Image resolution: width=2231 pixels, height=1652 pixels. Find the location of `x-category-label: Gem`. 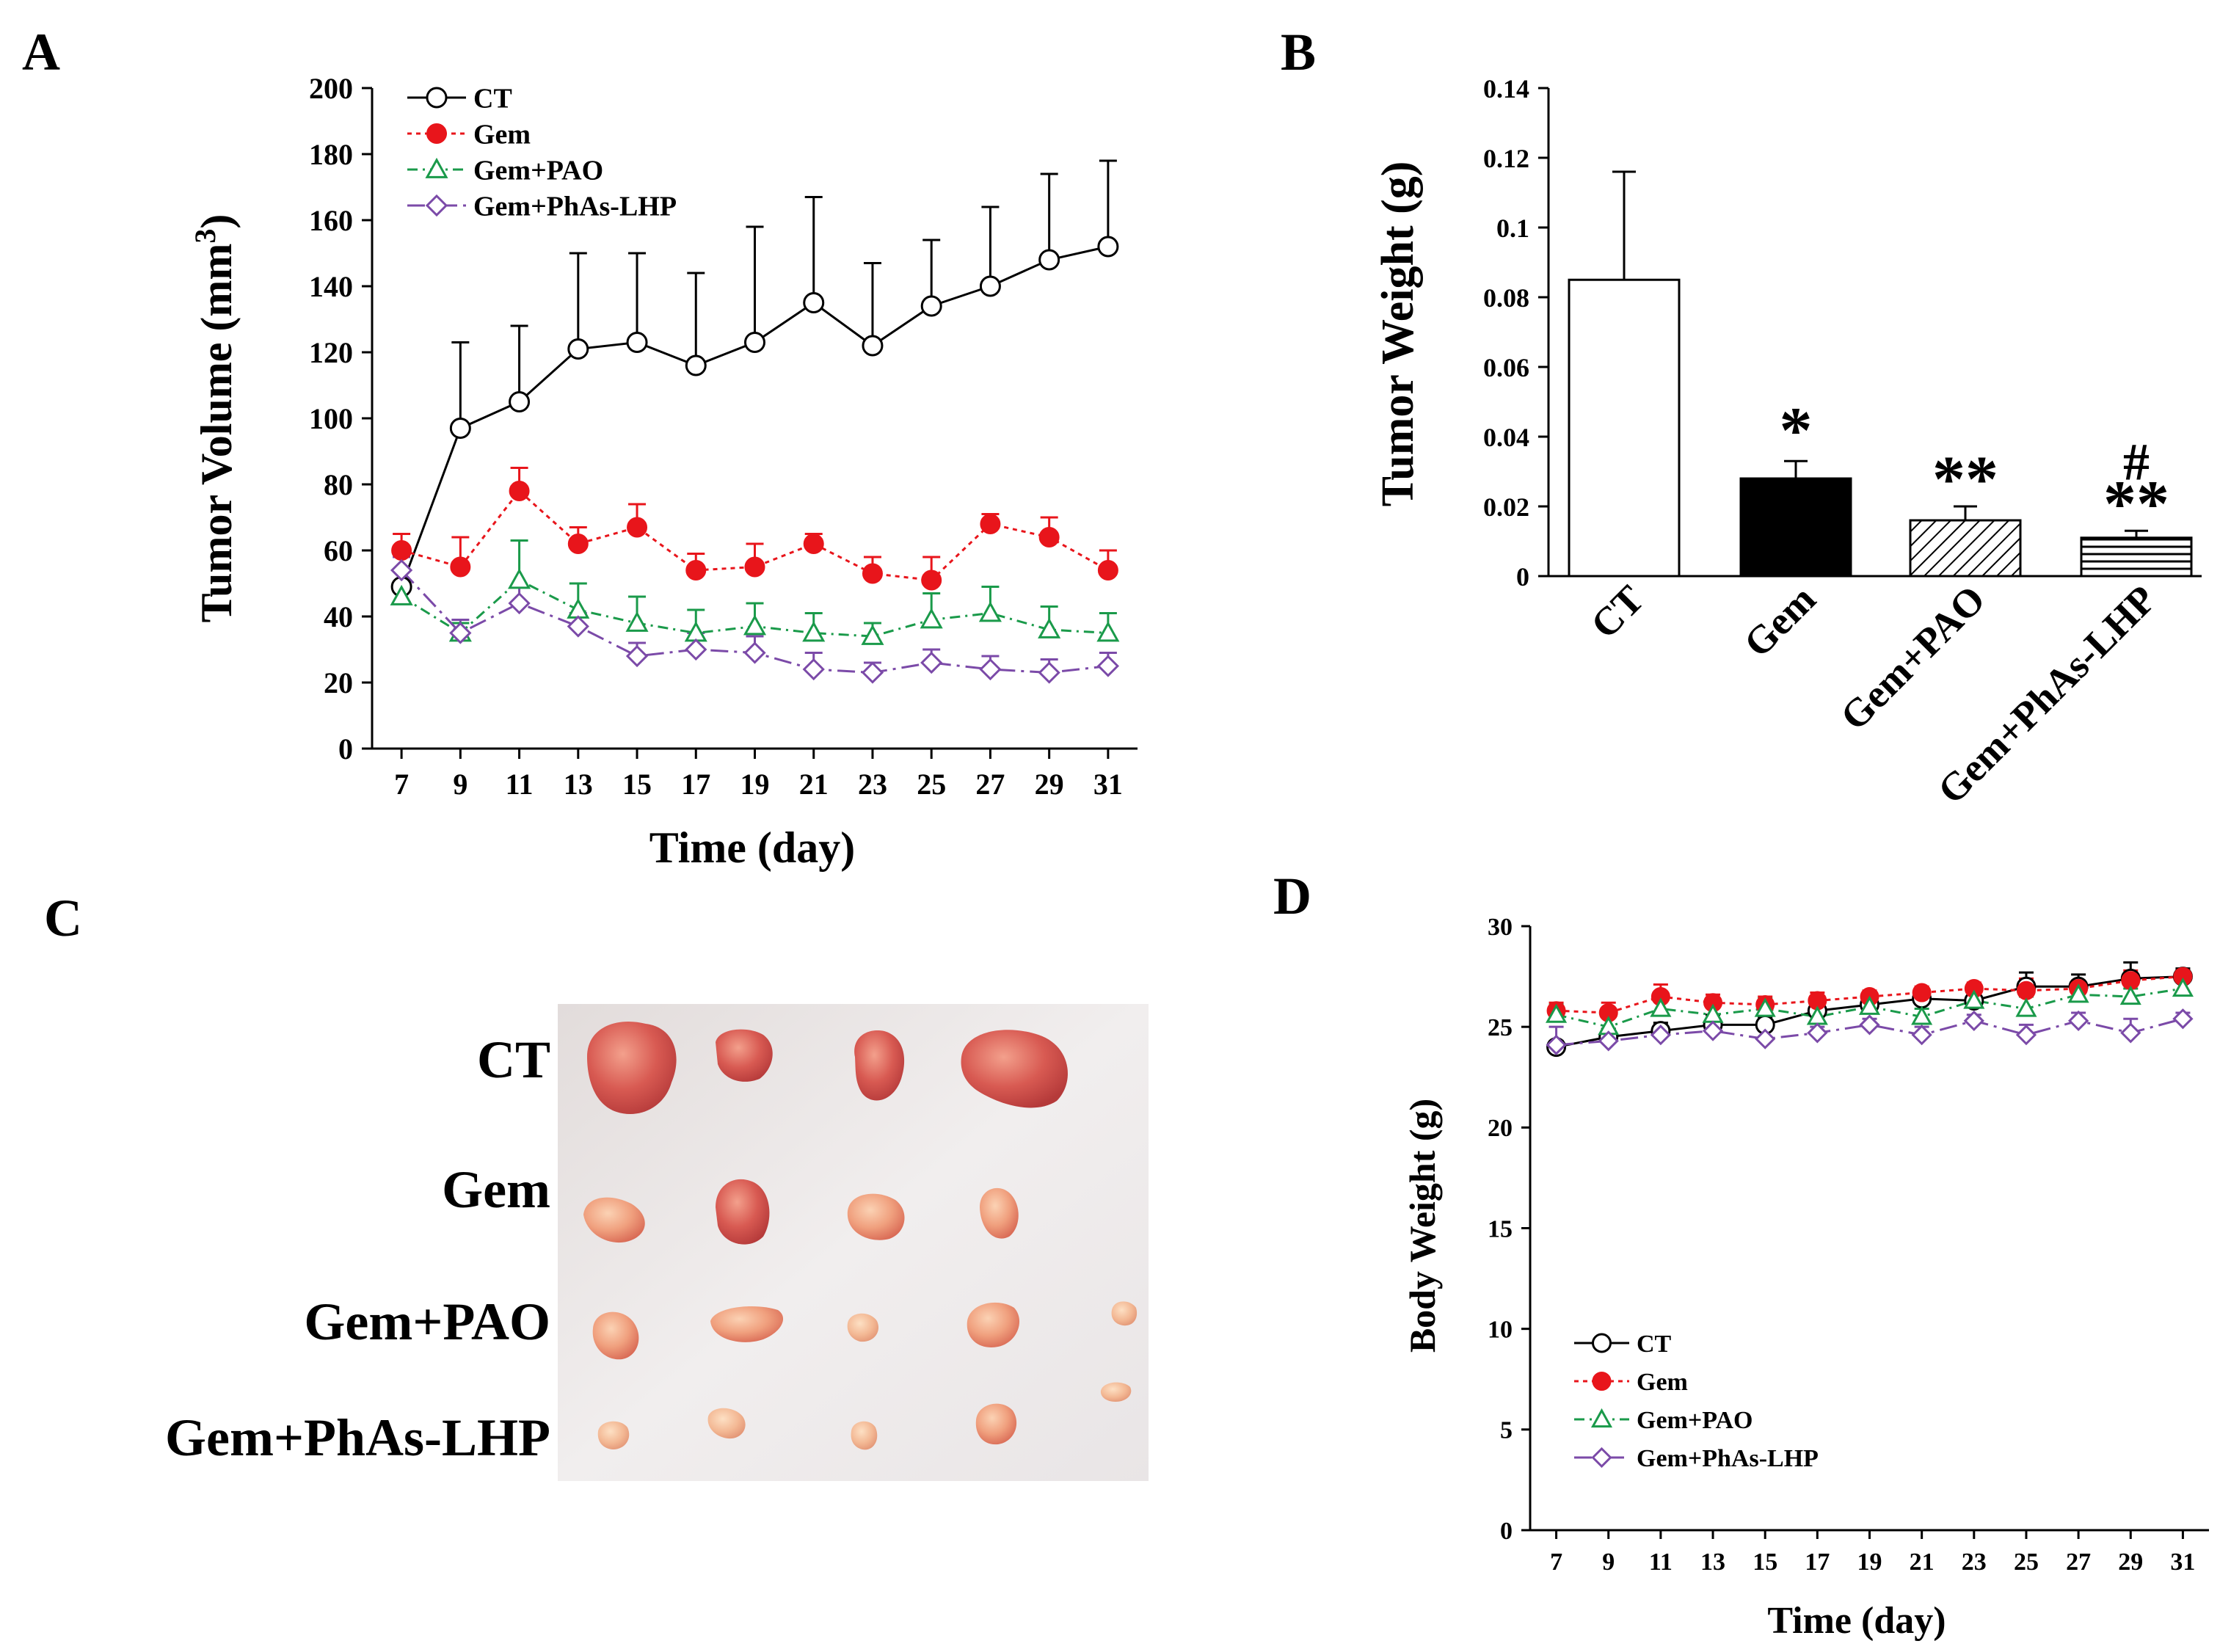

x-category-label: Gem is located at coordinates (1780, 621).